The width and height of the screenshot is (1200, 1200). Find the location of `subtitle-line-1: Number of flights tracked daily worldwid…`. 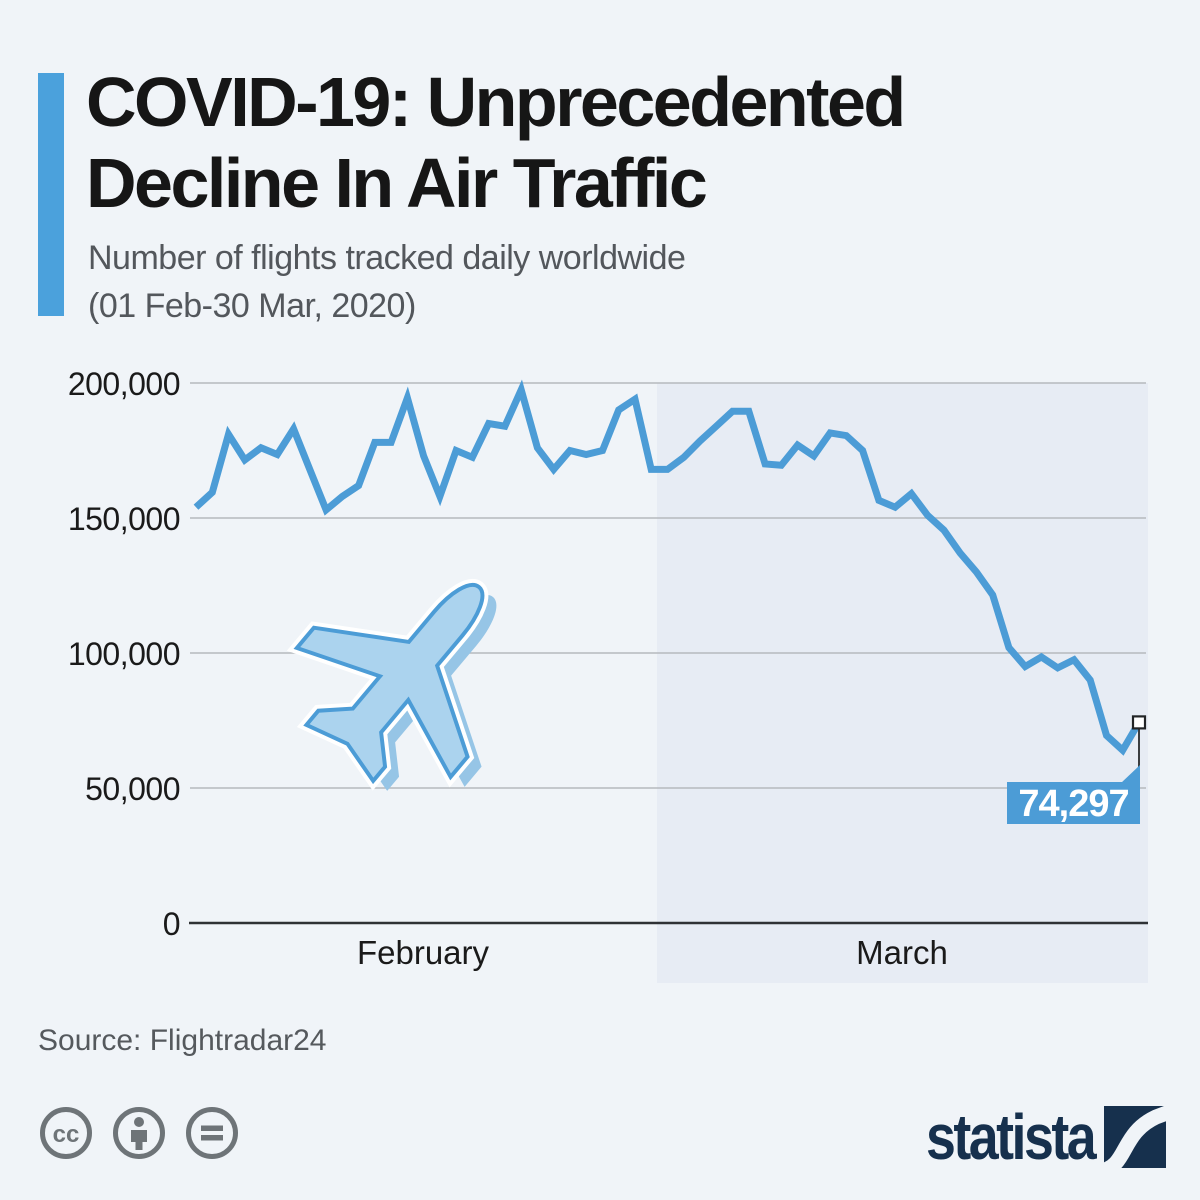

subtitle-line-1: Number of flights tracked daily worldwid… is located at coordinates (387, 258).